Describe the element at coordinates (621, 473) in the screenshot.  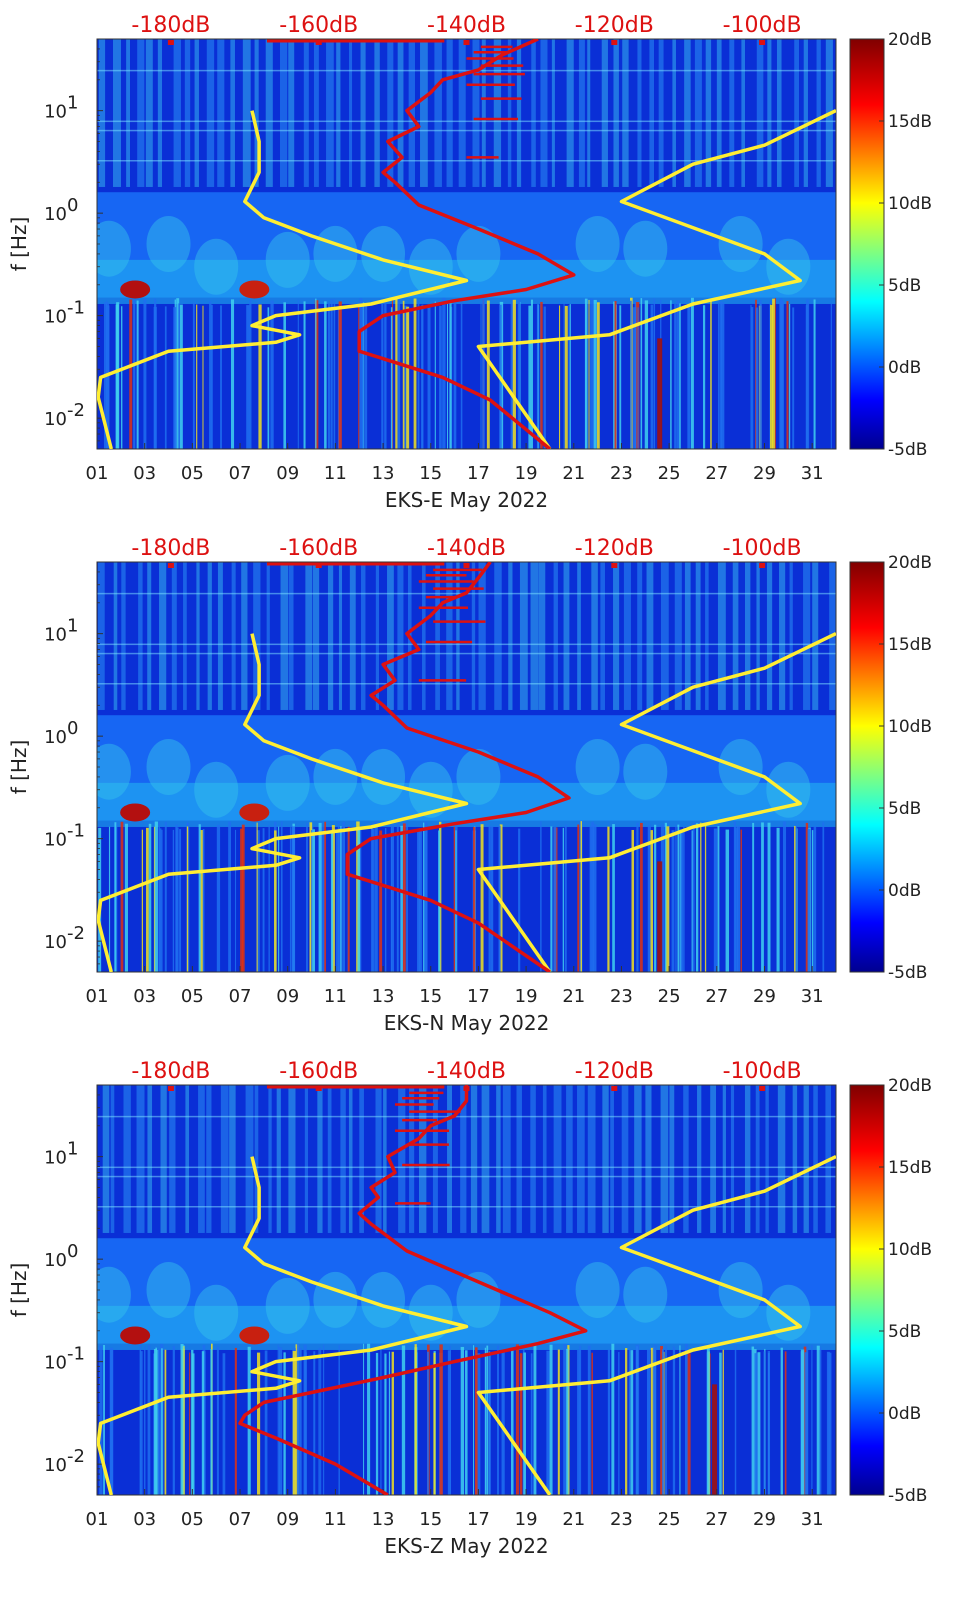
I see `x-tick-label: 23` at that location.